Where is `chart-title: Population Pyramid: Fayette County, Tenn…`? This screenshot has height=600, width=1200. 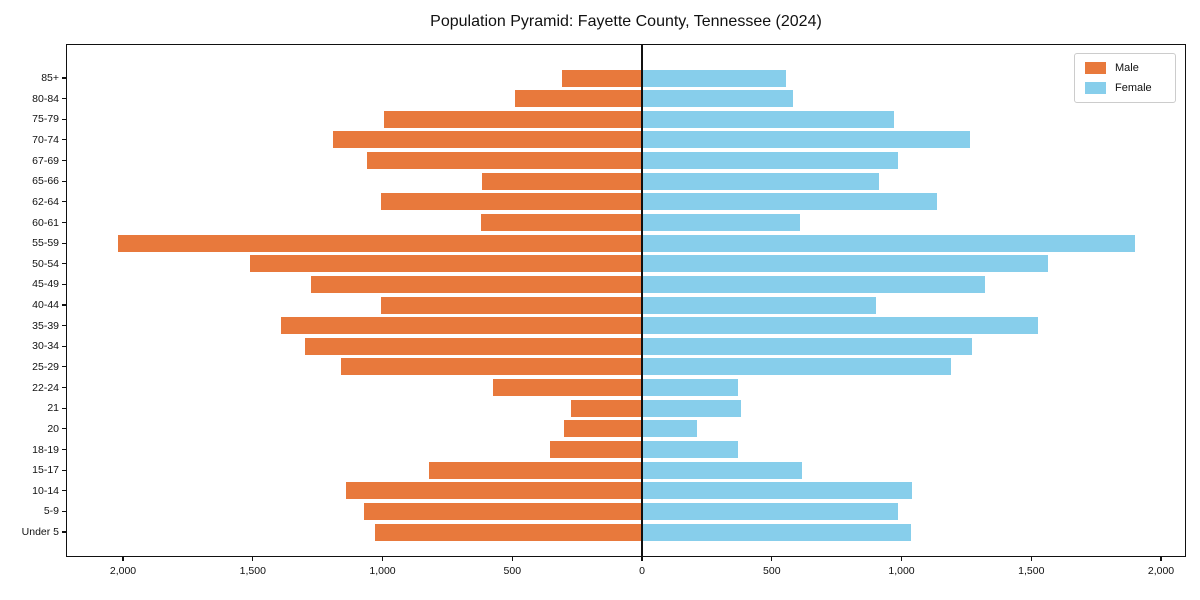 chart-title: Population Pyramid: Fayette County, Tenn… is located at coordinates (626, 21).